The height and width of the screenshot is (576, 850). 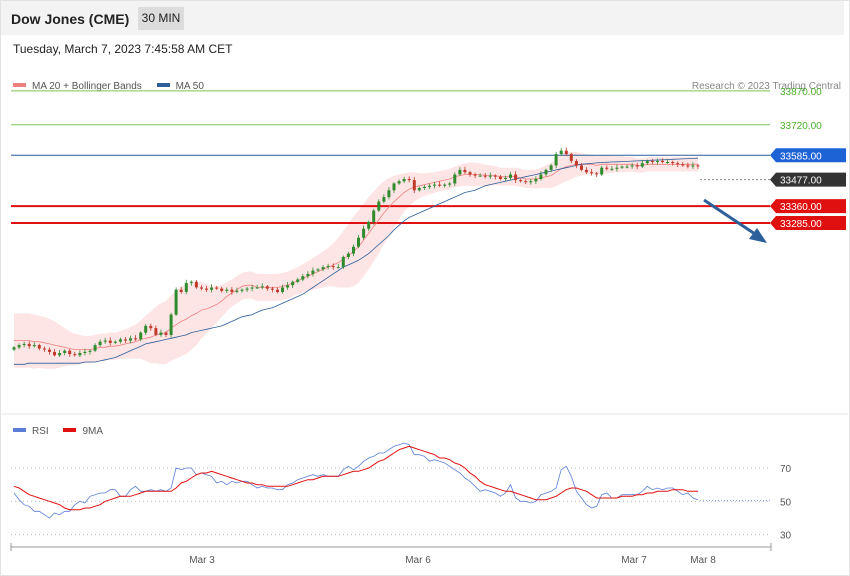 I want to click on legend-label-9ma: 9MA, so click(x=93, y=431).